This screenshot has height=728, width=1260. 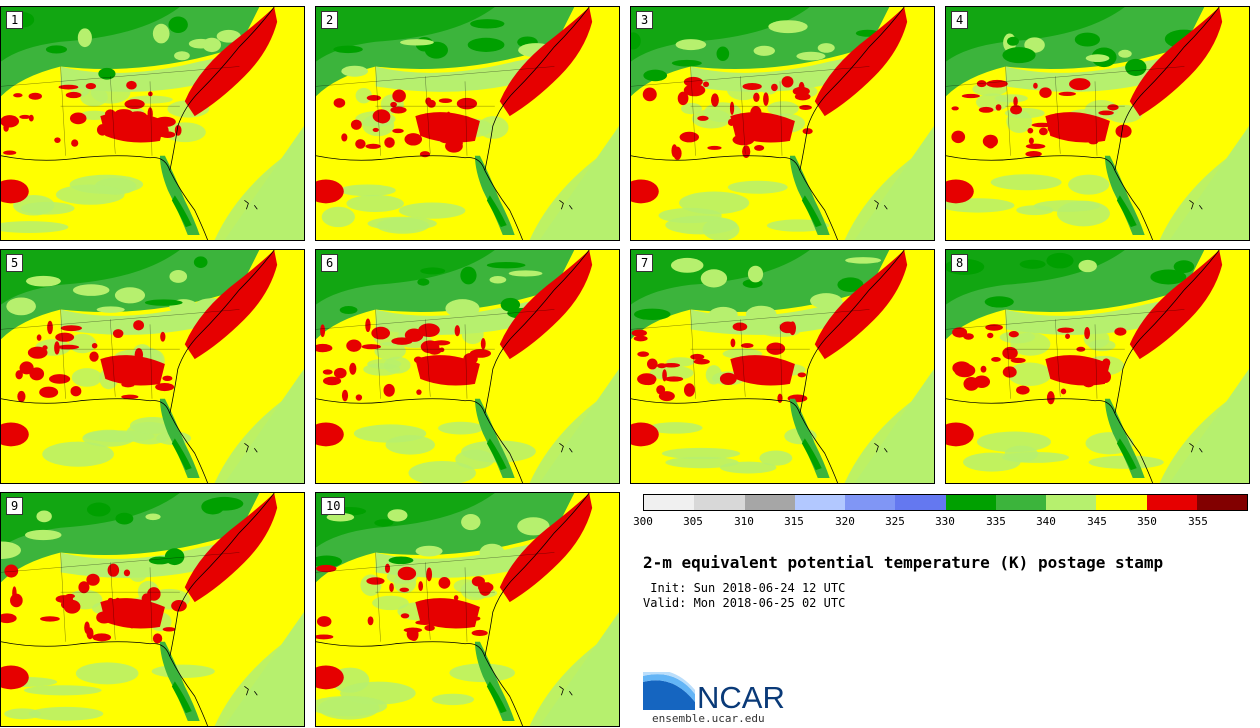 What do you see at coordinates (15, 506) in the screenshot?
I see `panel-number-9: 9` at bounding box center [15, 506].